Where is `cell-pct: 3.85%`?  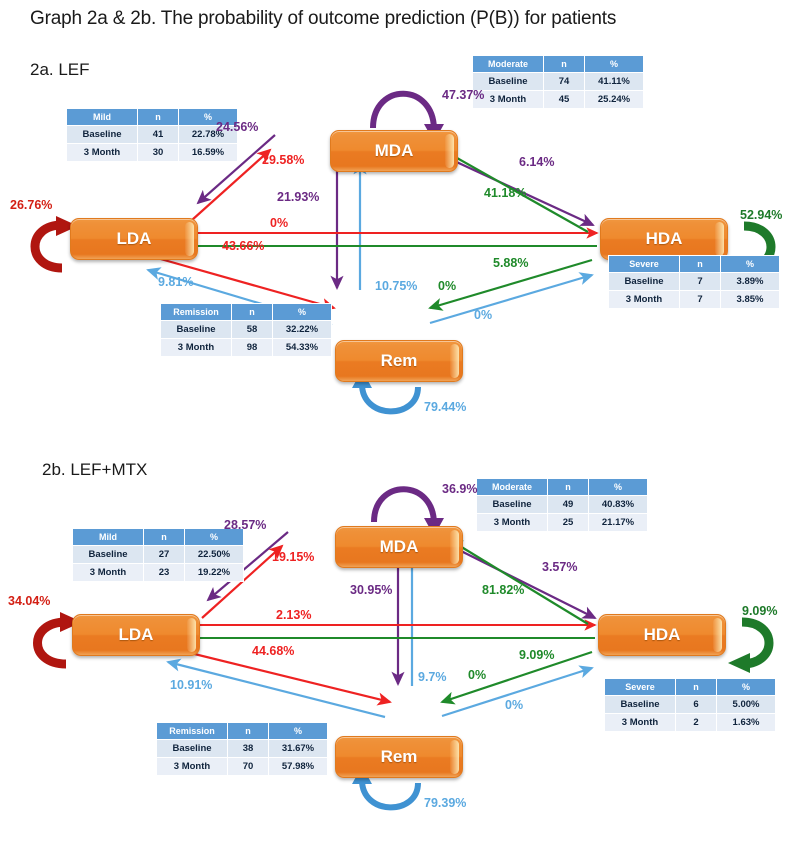
cell-pct: 3.85% is located at coordinates (750, 299).